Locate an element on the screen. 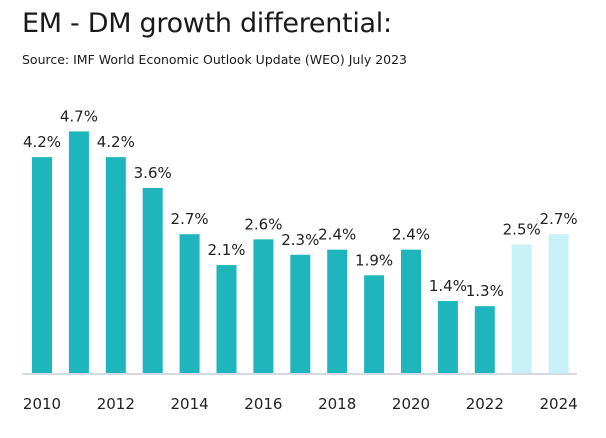  data-label-2011: 4.7% is located at coordinates (79, 116).